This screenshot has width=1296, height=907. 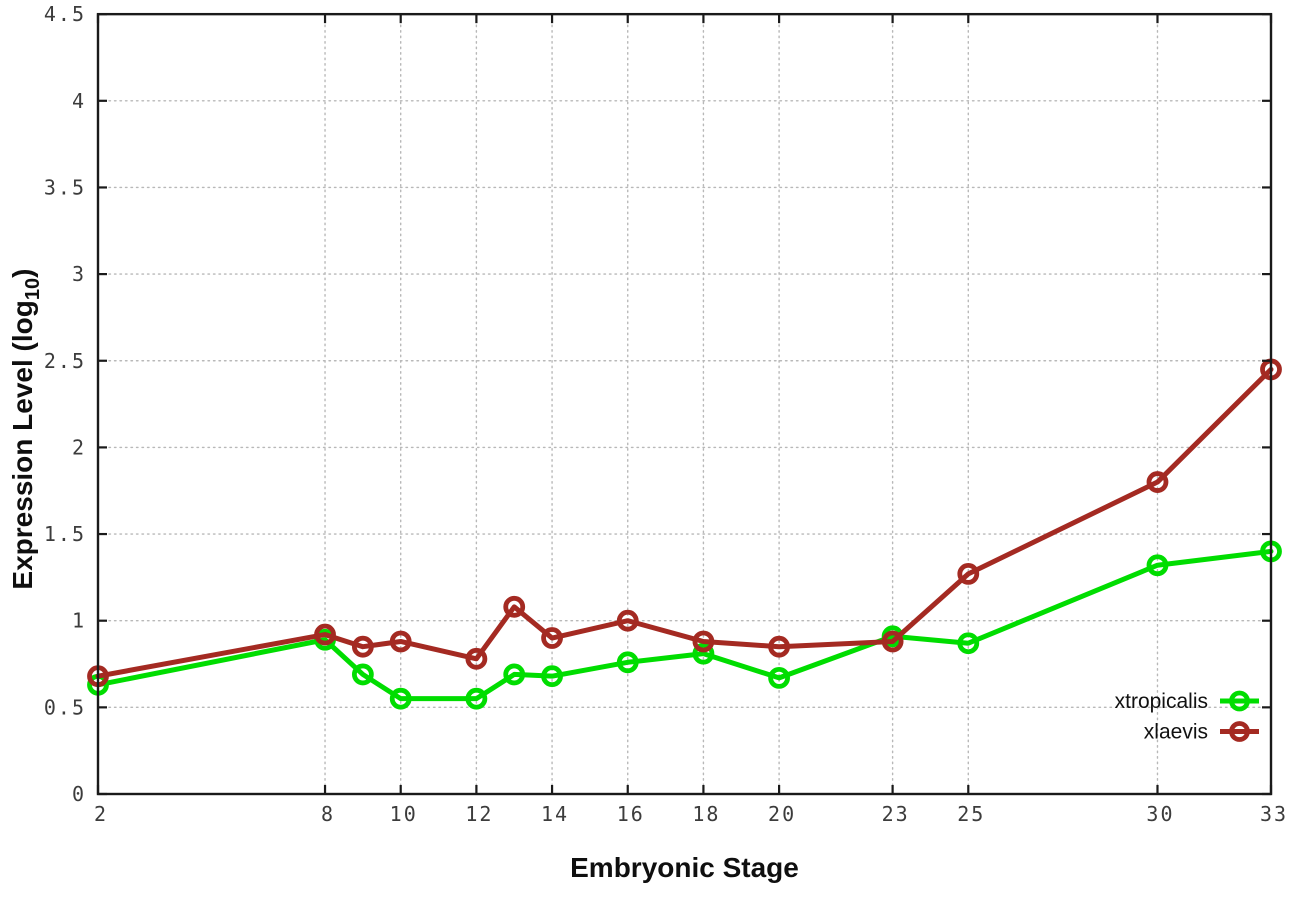 I want to click on y-tick-label: 3.5, so click(x=65, y=187).